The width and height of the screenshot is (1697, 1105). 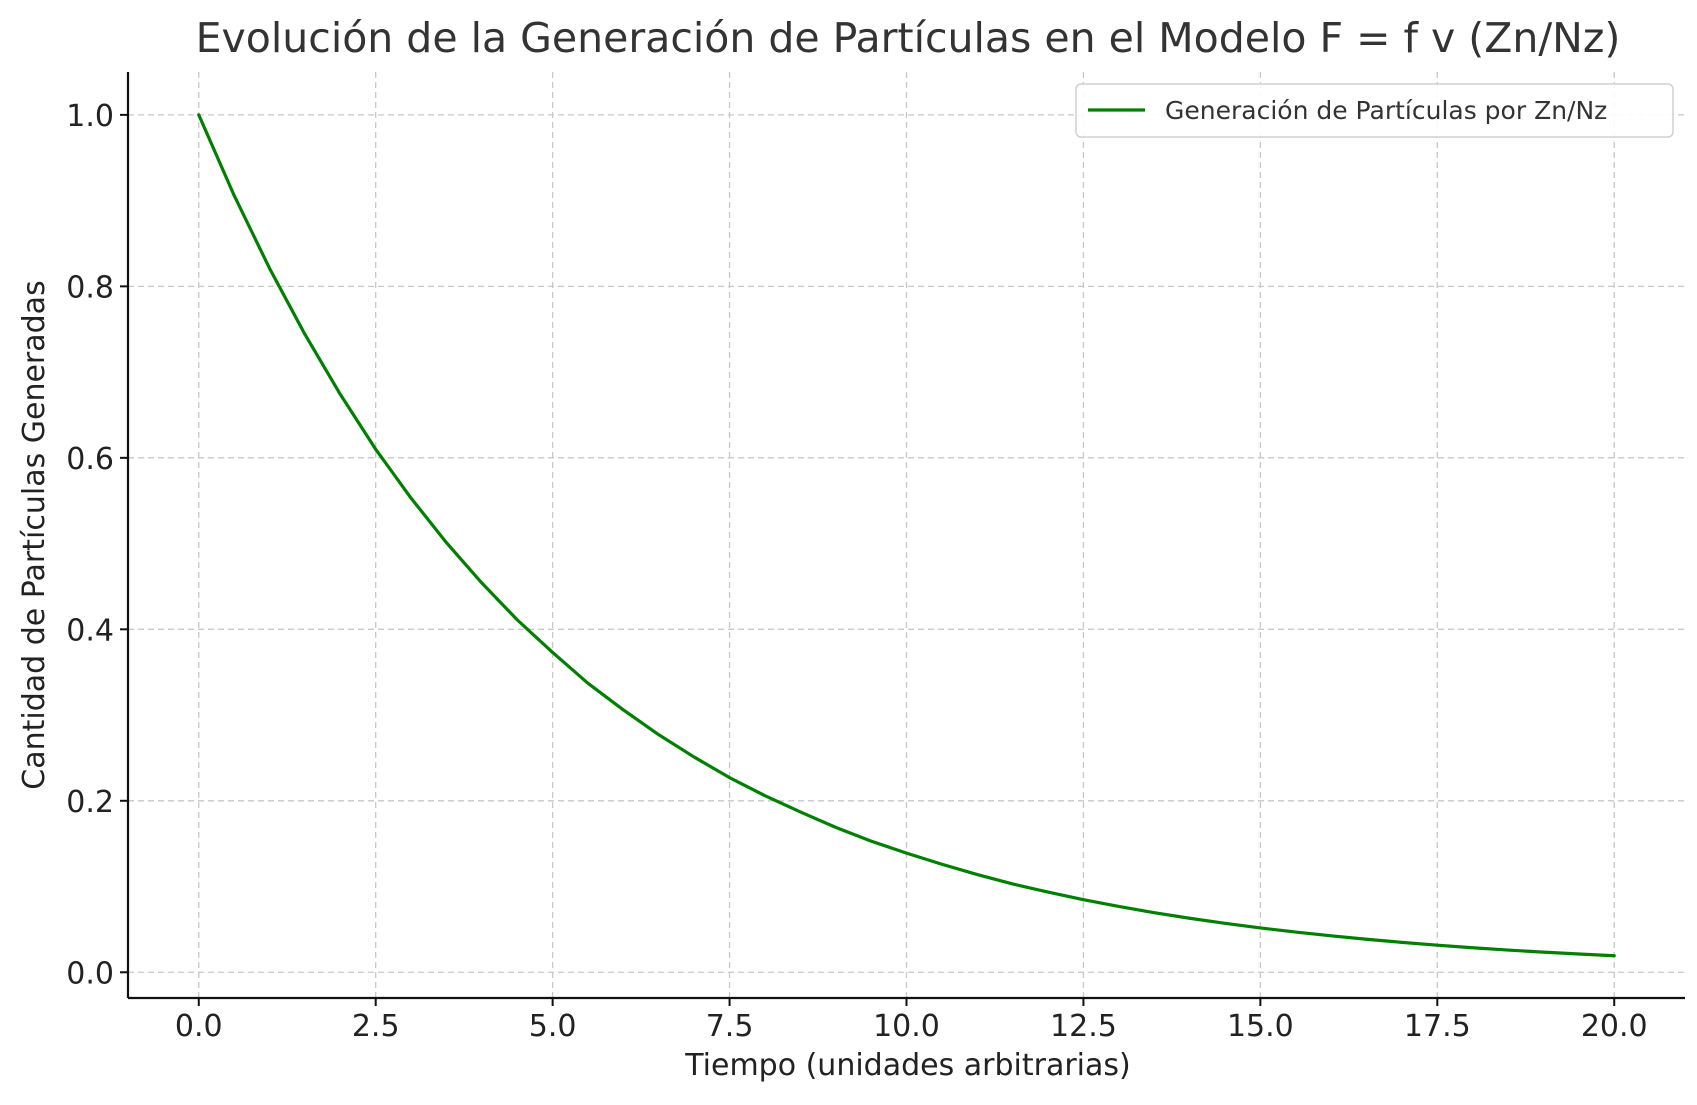 I want to click on y-tick-label: 0.2, so click(x=90, y=802).